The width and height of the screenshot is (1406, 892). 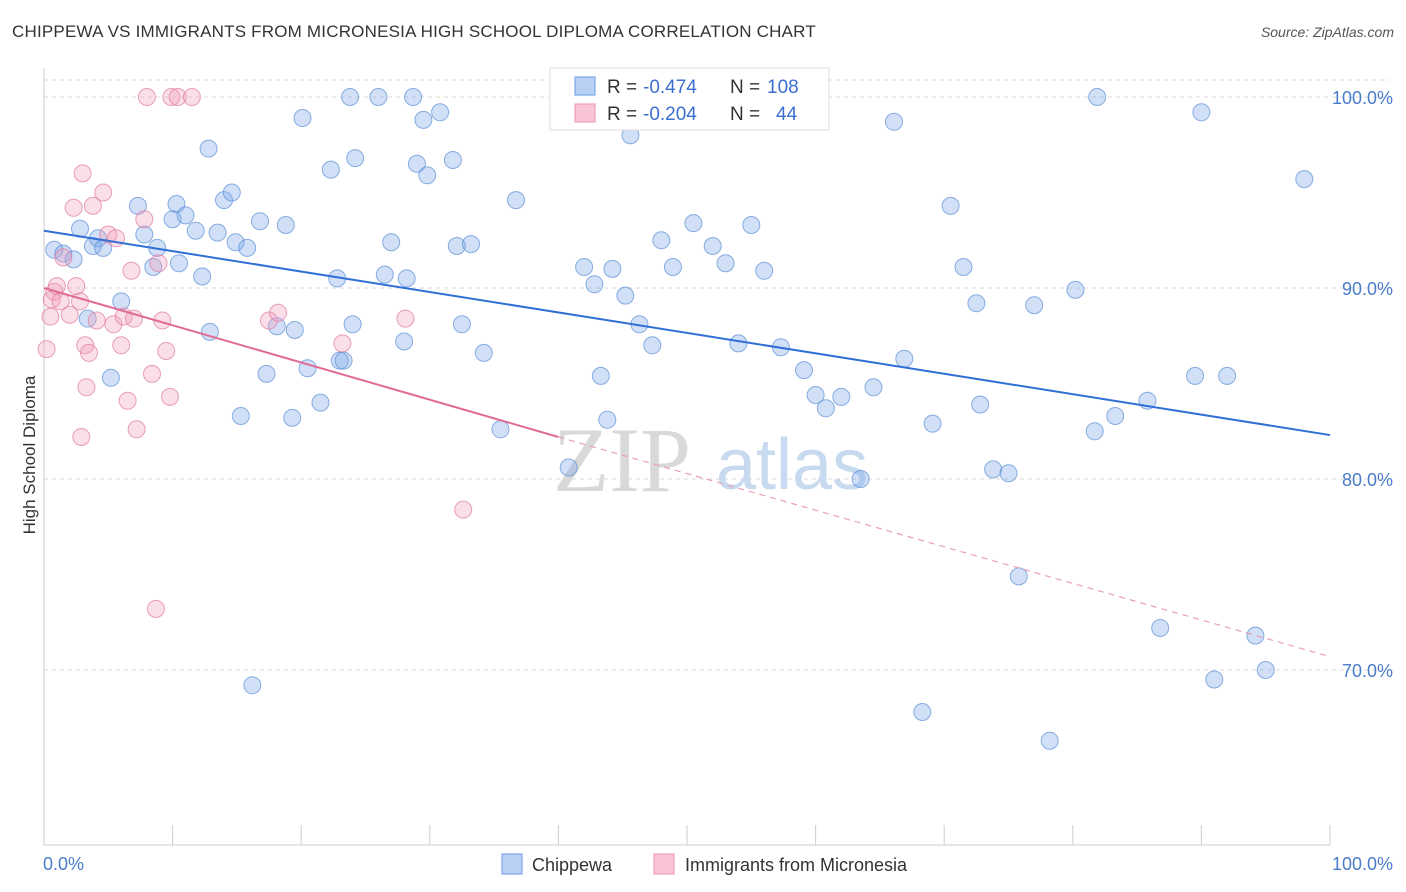 I want to click on x-tick-min: 0.0%, so click(x=63, y=864).